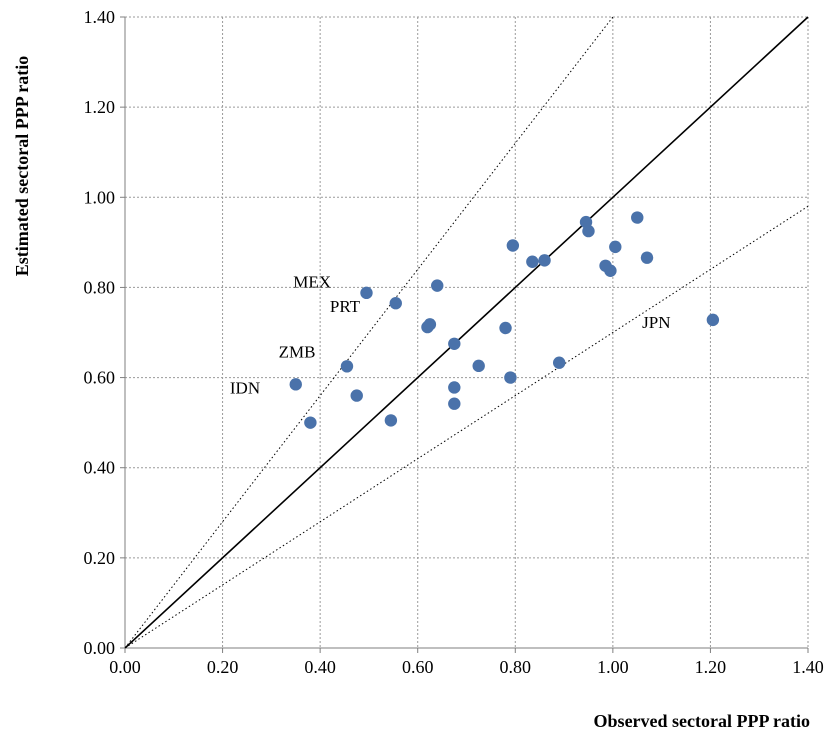 Image resolution: width=830 pixels, height=735 pixels. What do you see at coordinates (711, 667) in the screenshot?
I see `x-tick-label: 1.20` at bounding box center [711, 667].